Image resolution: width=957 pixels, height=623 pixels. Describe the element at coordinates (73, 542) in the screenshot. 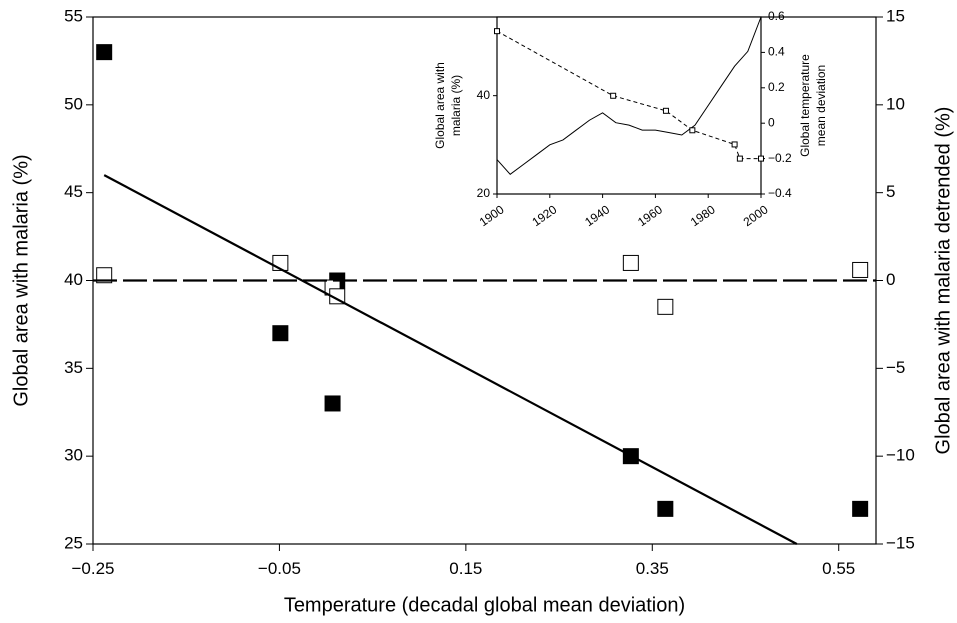

I see `y-tick-label: 25` at that location.